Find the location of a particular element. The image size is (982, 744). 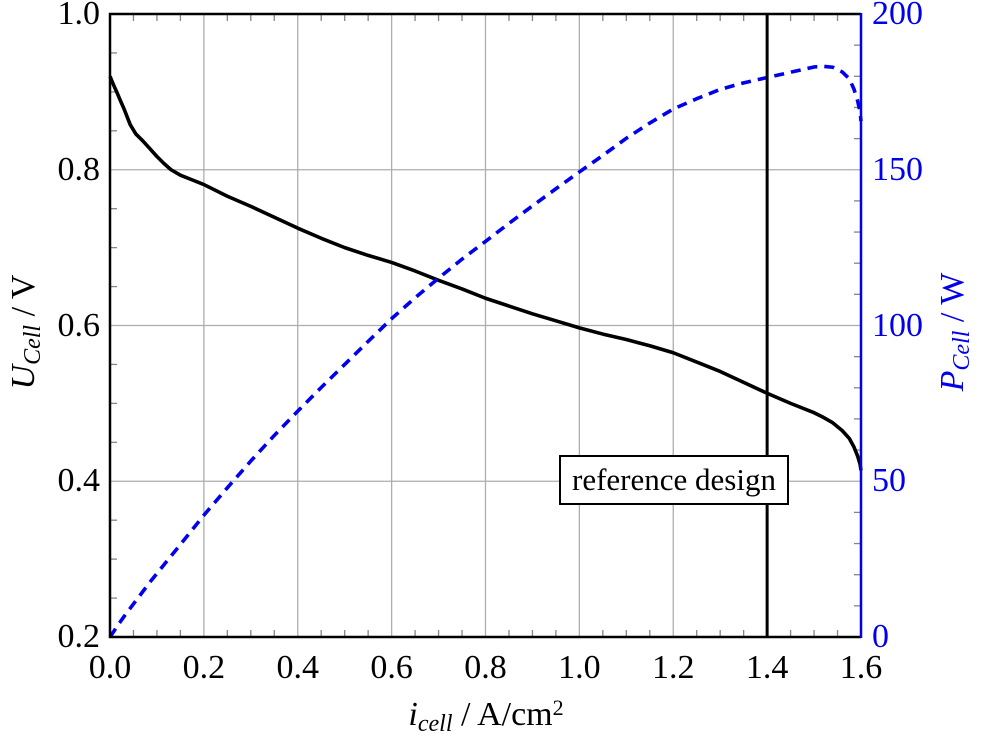

y-right-subscript: Cell is located at coordinates (962, 350).